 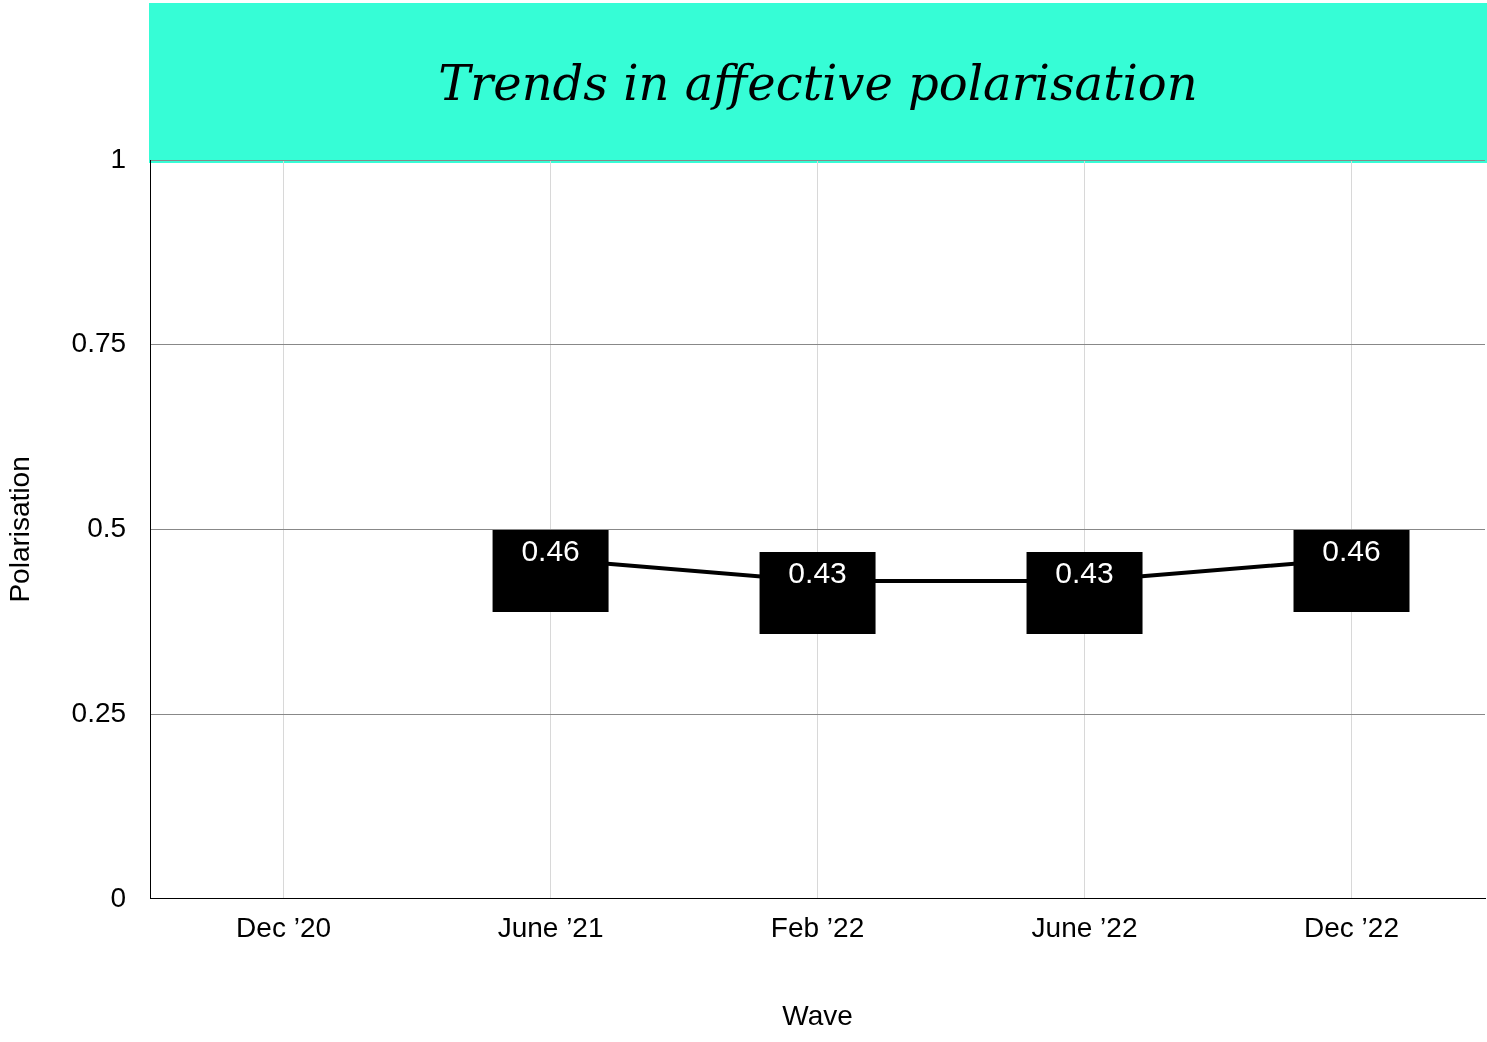 What do you see at coordinates (19, 529) in the screenshot?
I see `y-axis-title: Polarisation` at bounding box center [19, 529].